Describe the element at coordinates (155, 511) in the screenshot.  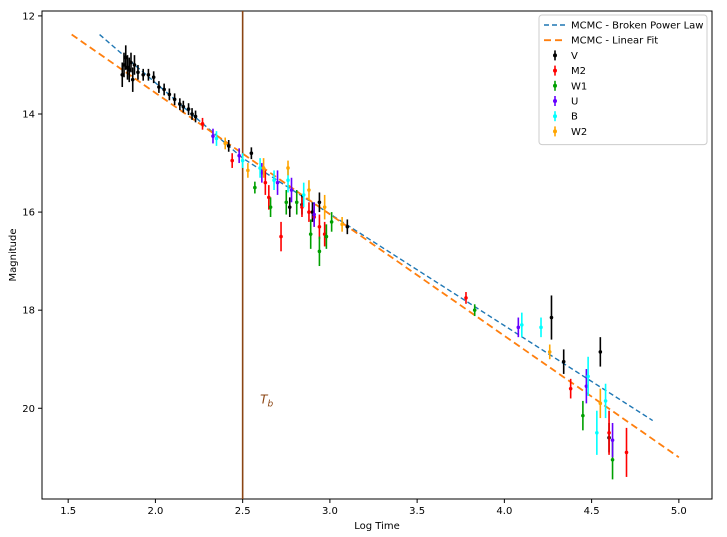
I see `x-tick-label: 2.0` at that location.